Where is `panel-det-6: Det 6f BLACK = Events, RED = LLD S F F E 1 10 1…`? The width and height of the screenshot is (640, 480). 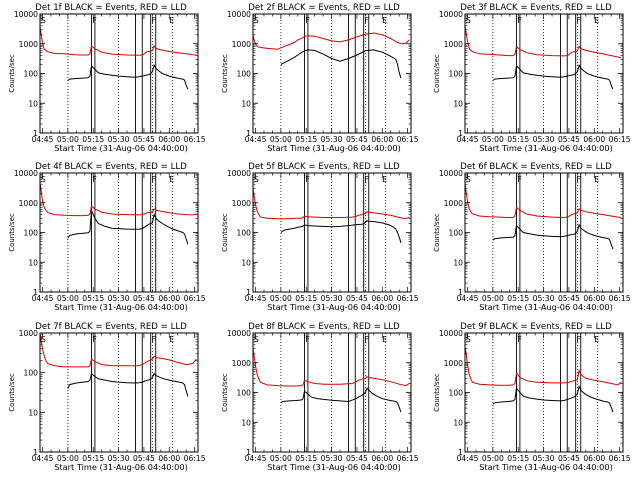
panel-det-6: Det 6f BLACK = Events, RED = LLD S F F E 1 10 1… is located at coordinates (532, 237).